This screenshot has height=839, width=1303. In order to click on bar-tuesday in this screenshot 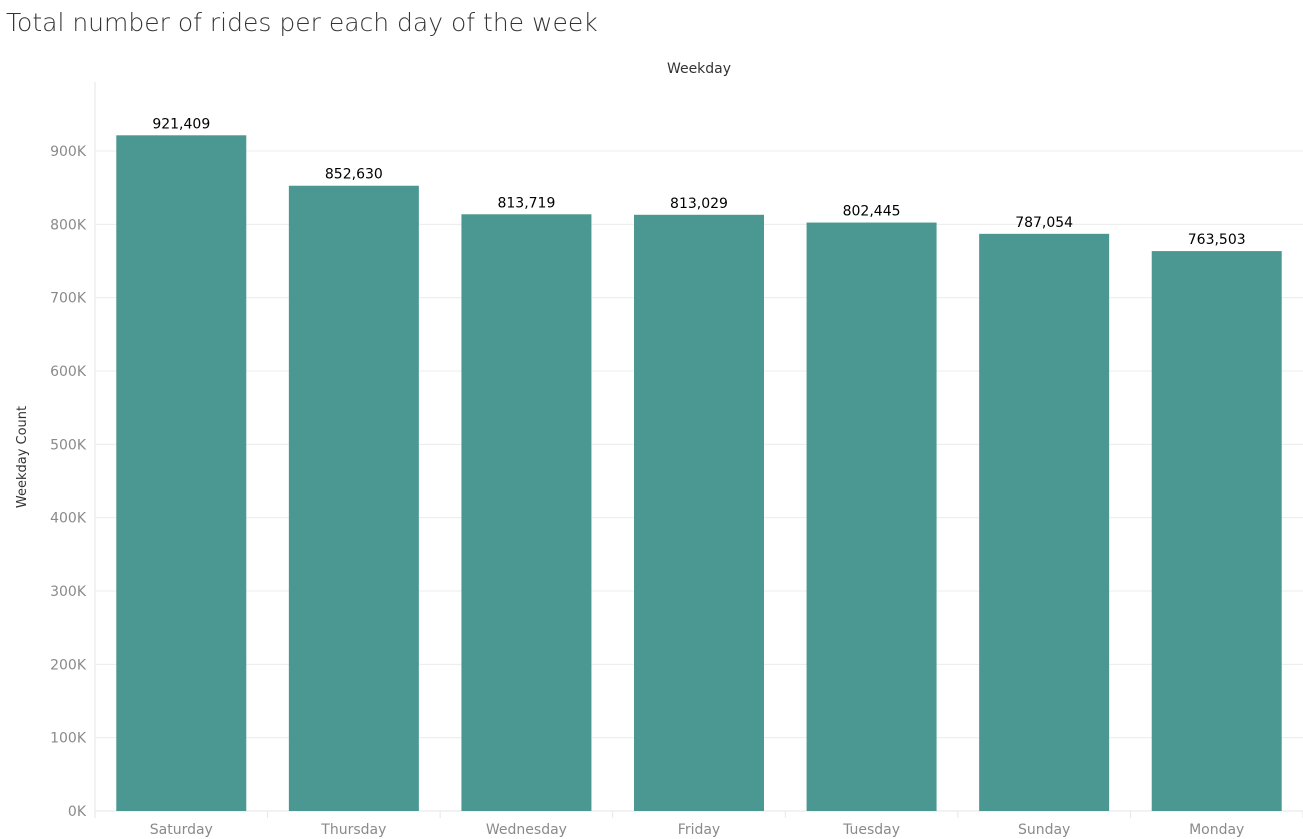, I will do `click(871, 516)`.